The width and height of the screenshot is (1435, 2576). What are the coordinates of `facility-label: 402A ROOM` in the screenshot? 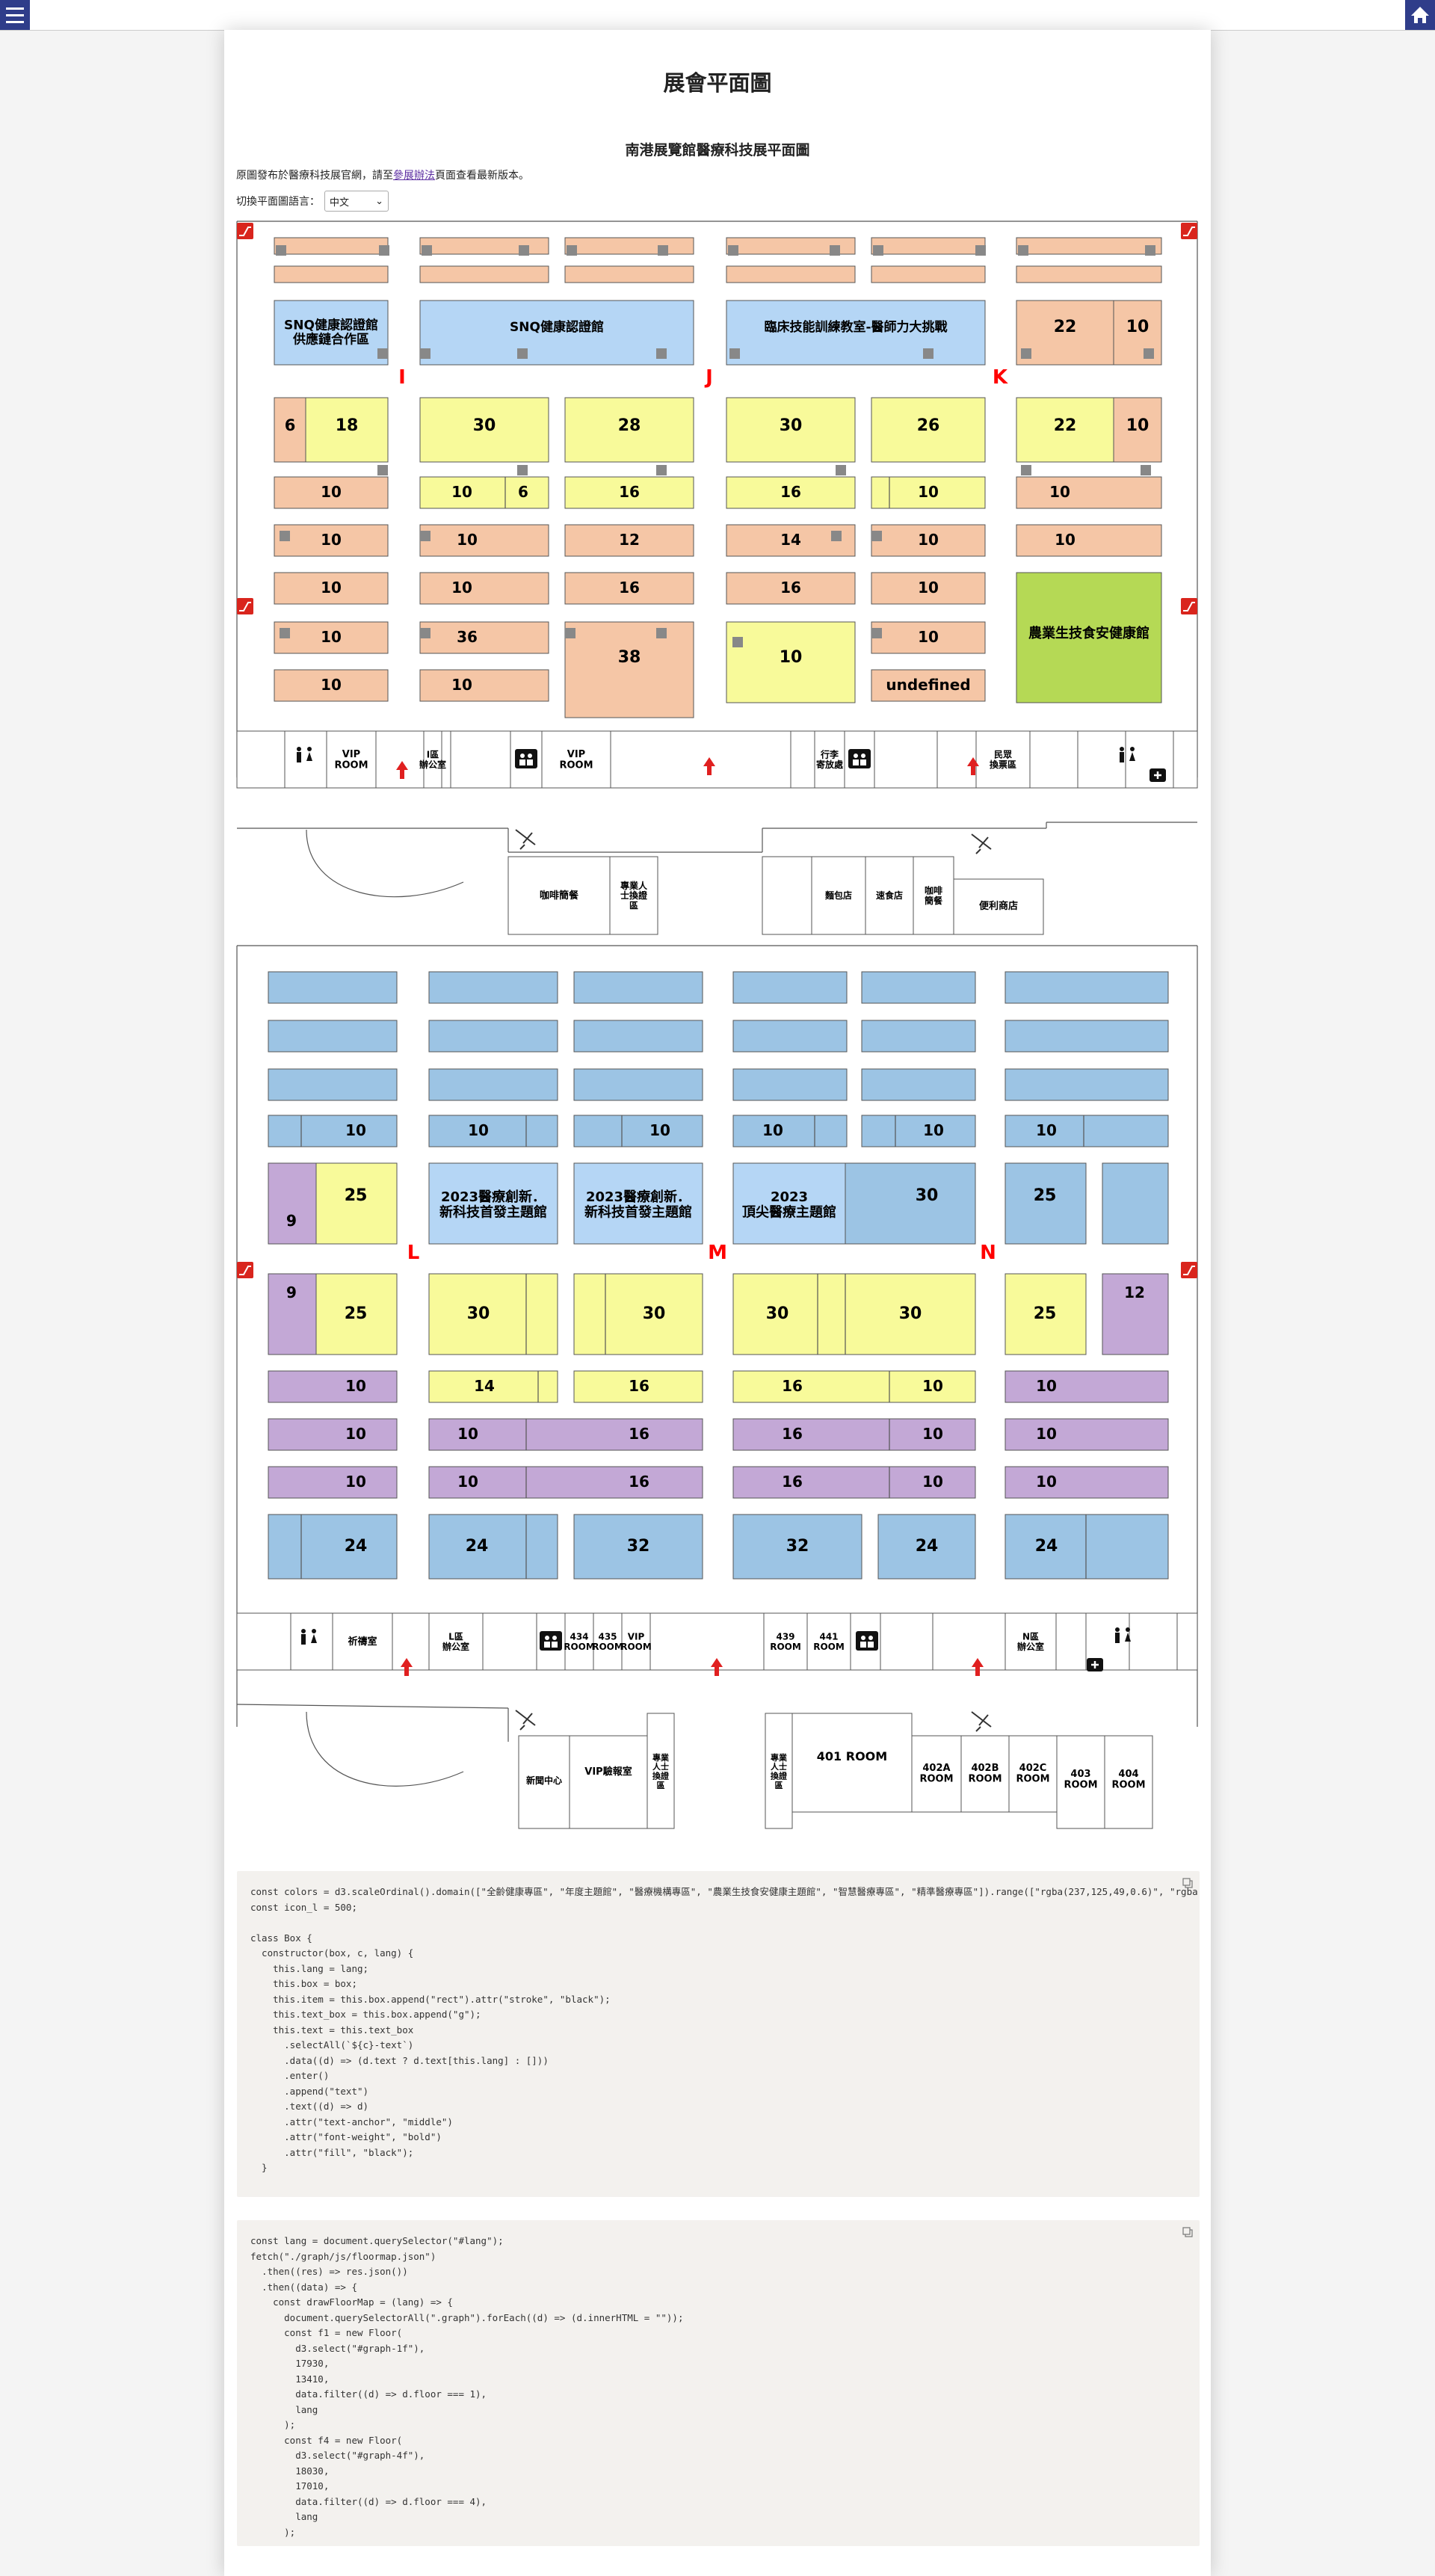 It's located at (936, 1773).